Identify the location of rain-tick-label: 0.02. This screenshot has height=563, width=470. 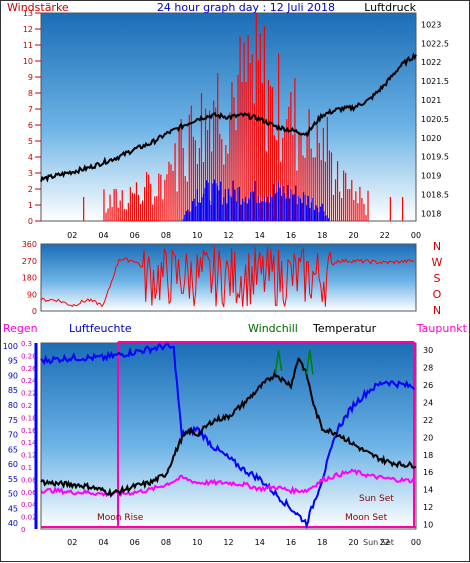
(29, 518).